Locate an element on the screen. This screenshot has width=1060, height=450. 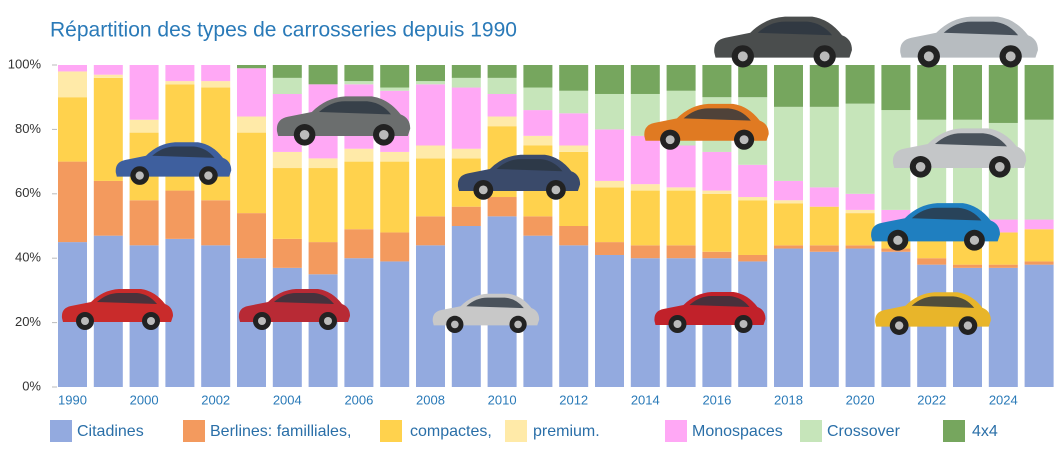
x-tick-label: 2016 is located at coordinates (716, 399).